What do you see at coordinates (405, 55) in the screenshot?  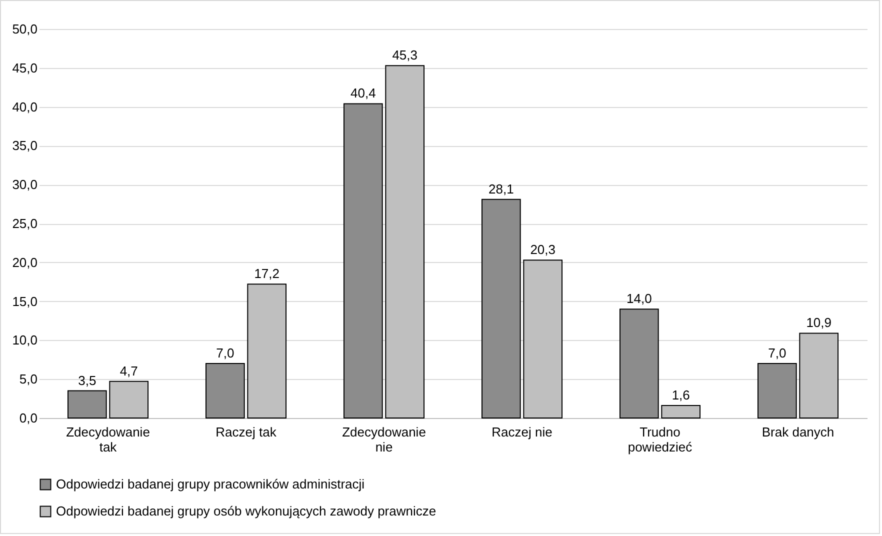 I see `data-label: 45,3` at bounding box center [405, 55].